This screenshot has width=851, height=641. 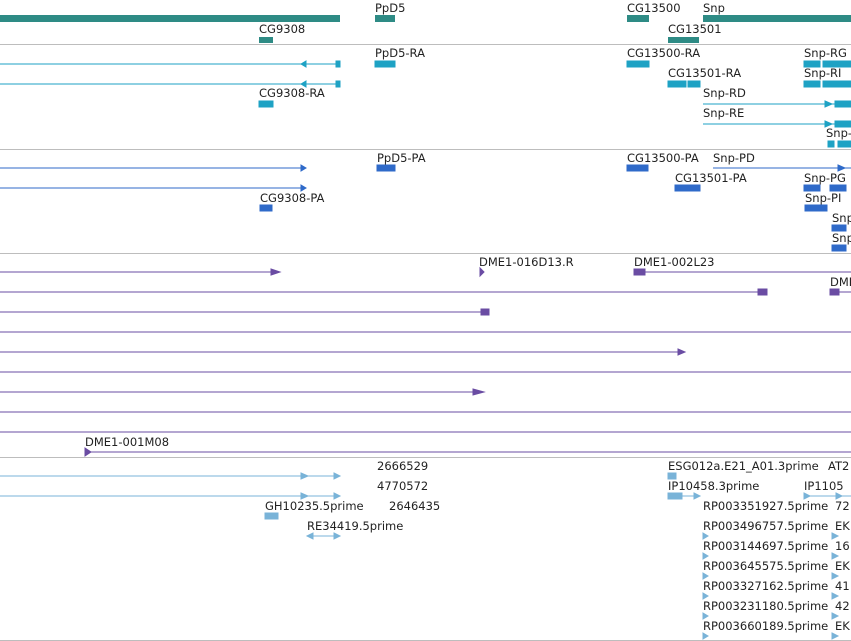 What do you see at coordinates (838, 133) in the screenshot?
I see `transcript-label: Snp-` at bounding box center [838, 133].